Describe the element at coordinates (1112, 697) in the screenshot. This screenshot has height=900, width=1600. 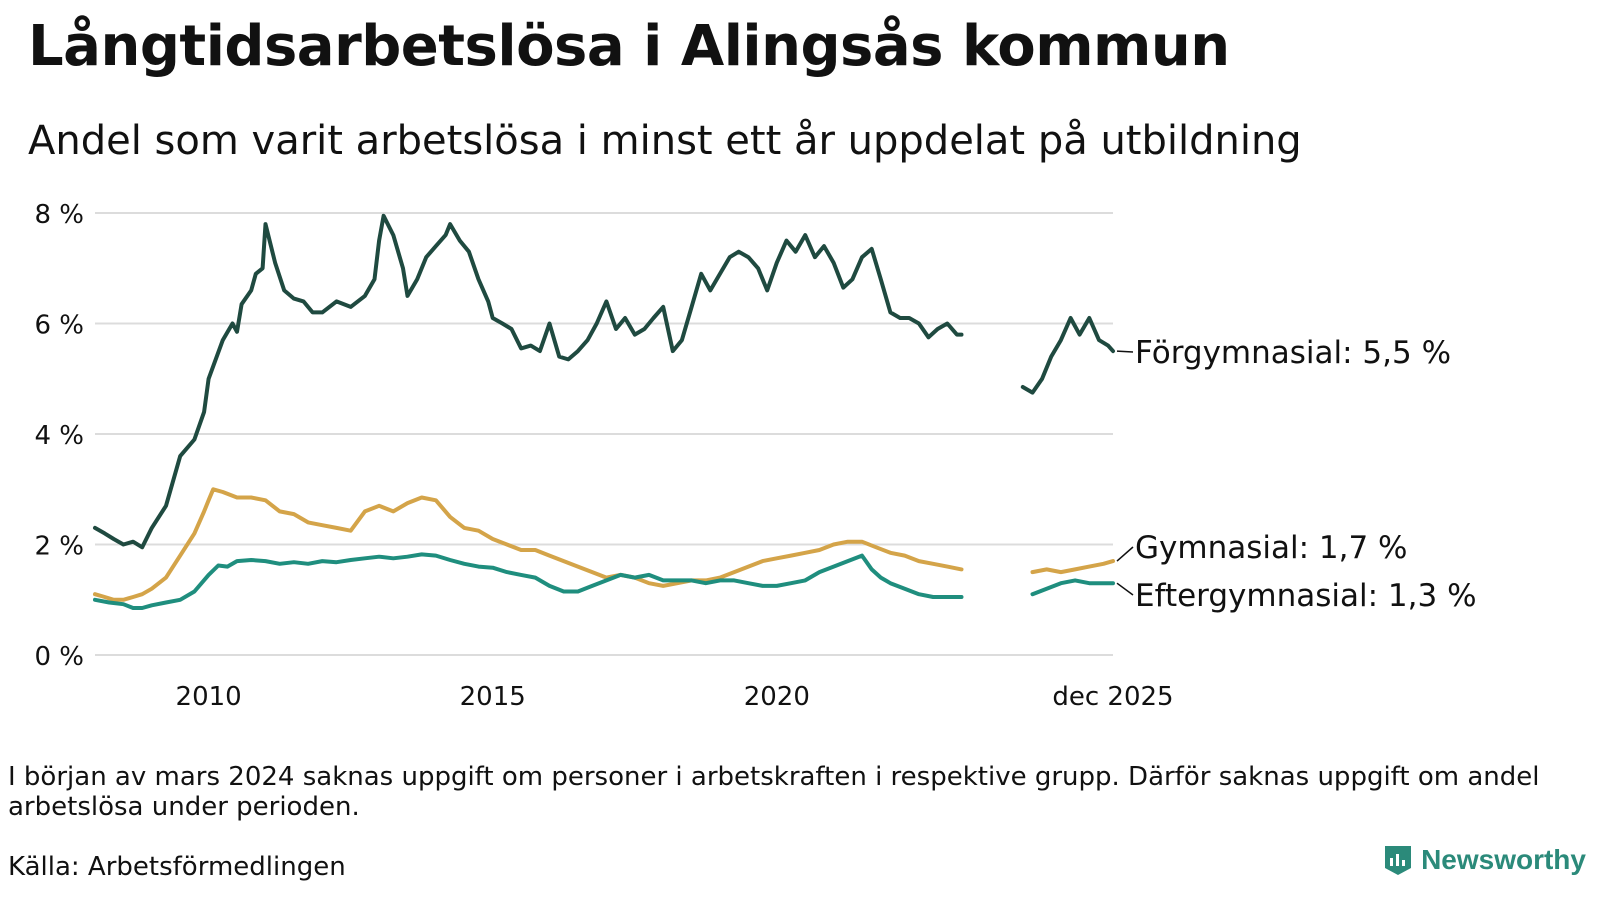
I see `x-tick-label: dec 2025` at that location.